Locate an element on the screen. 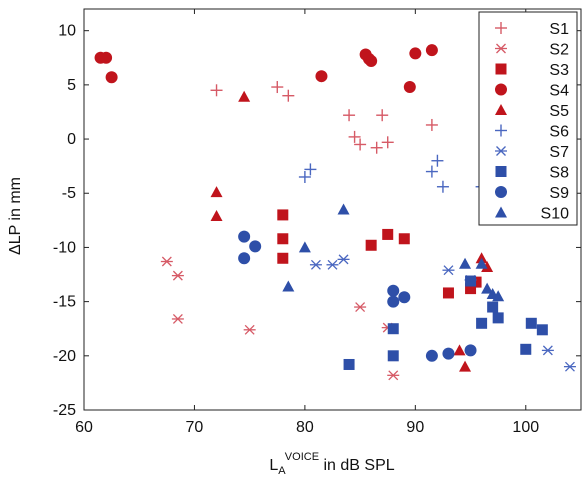  x-tick-label: 60 is located at coordinates (84, 427).